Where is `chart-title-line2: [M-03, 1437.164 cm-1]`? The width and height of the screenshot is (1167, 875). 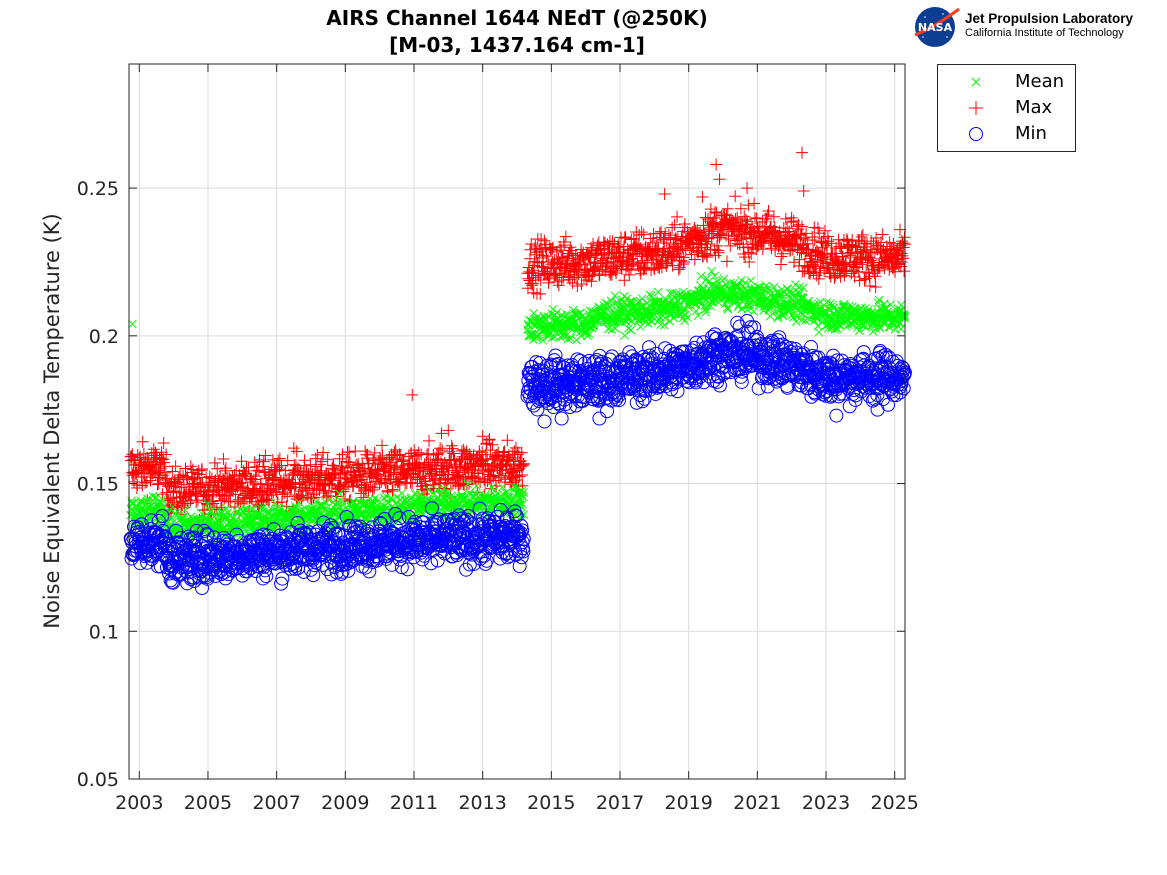
chart-title-line2: [M-03, 1437.164 cm-1] is located at coordinates (517, 45).